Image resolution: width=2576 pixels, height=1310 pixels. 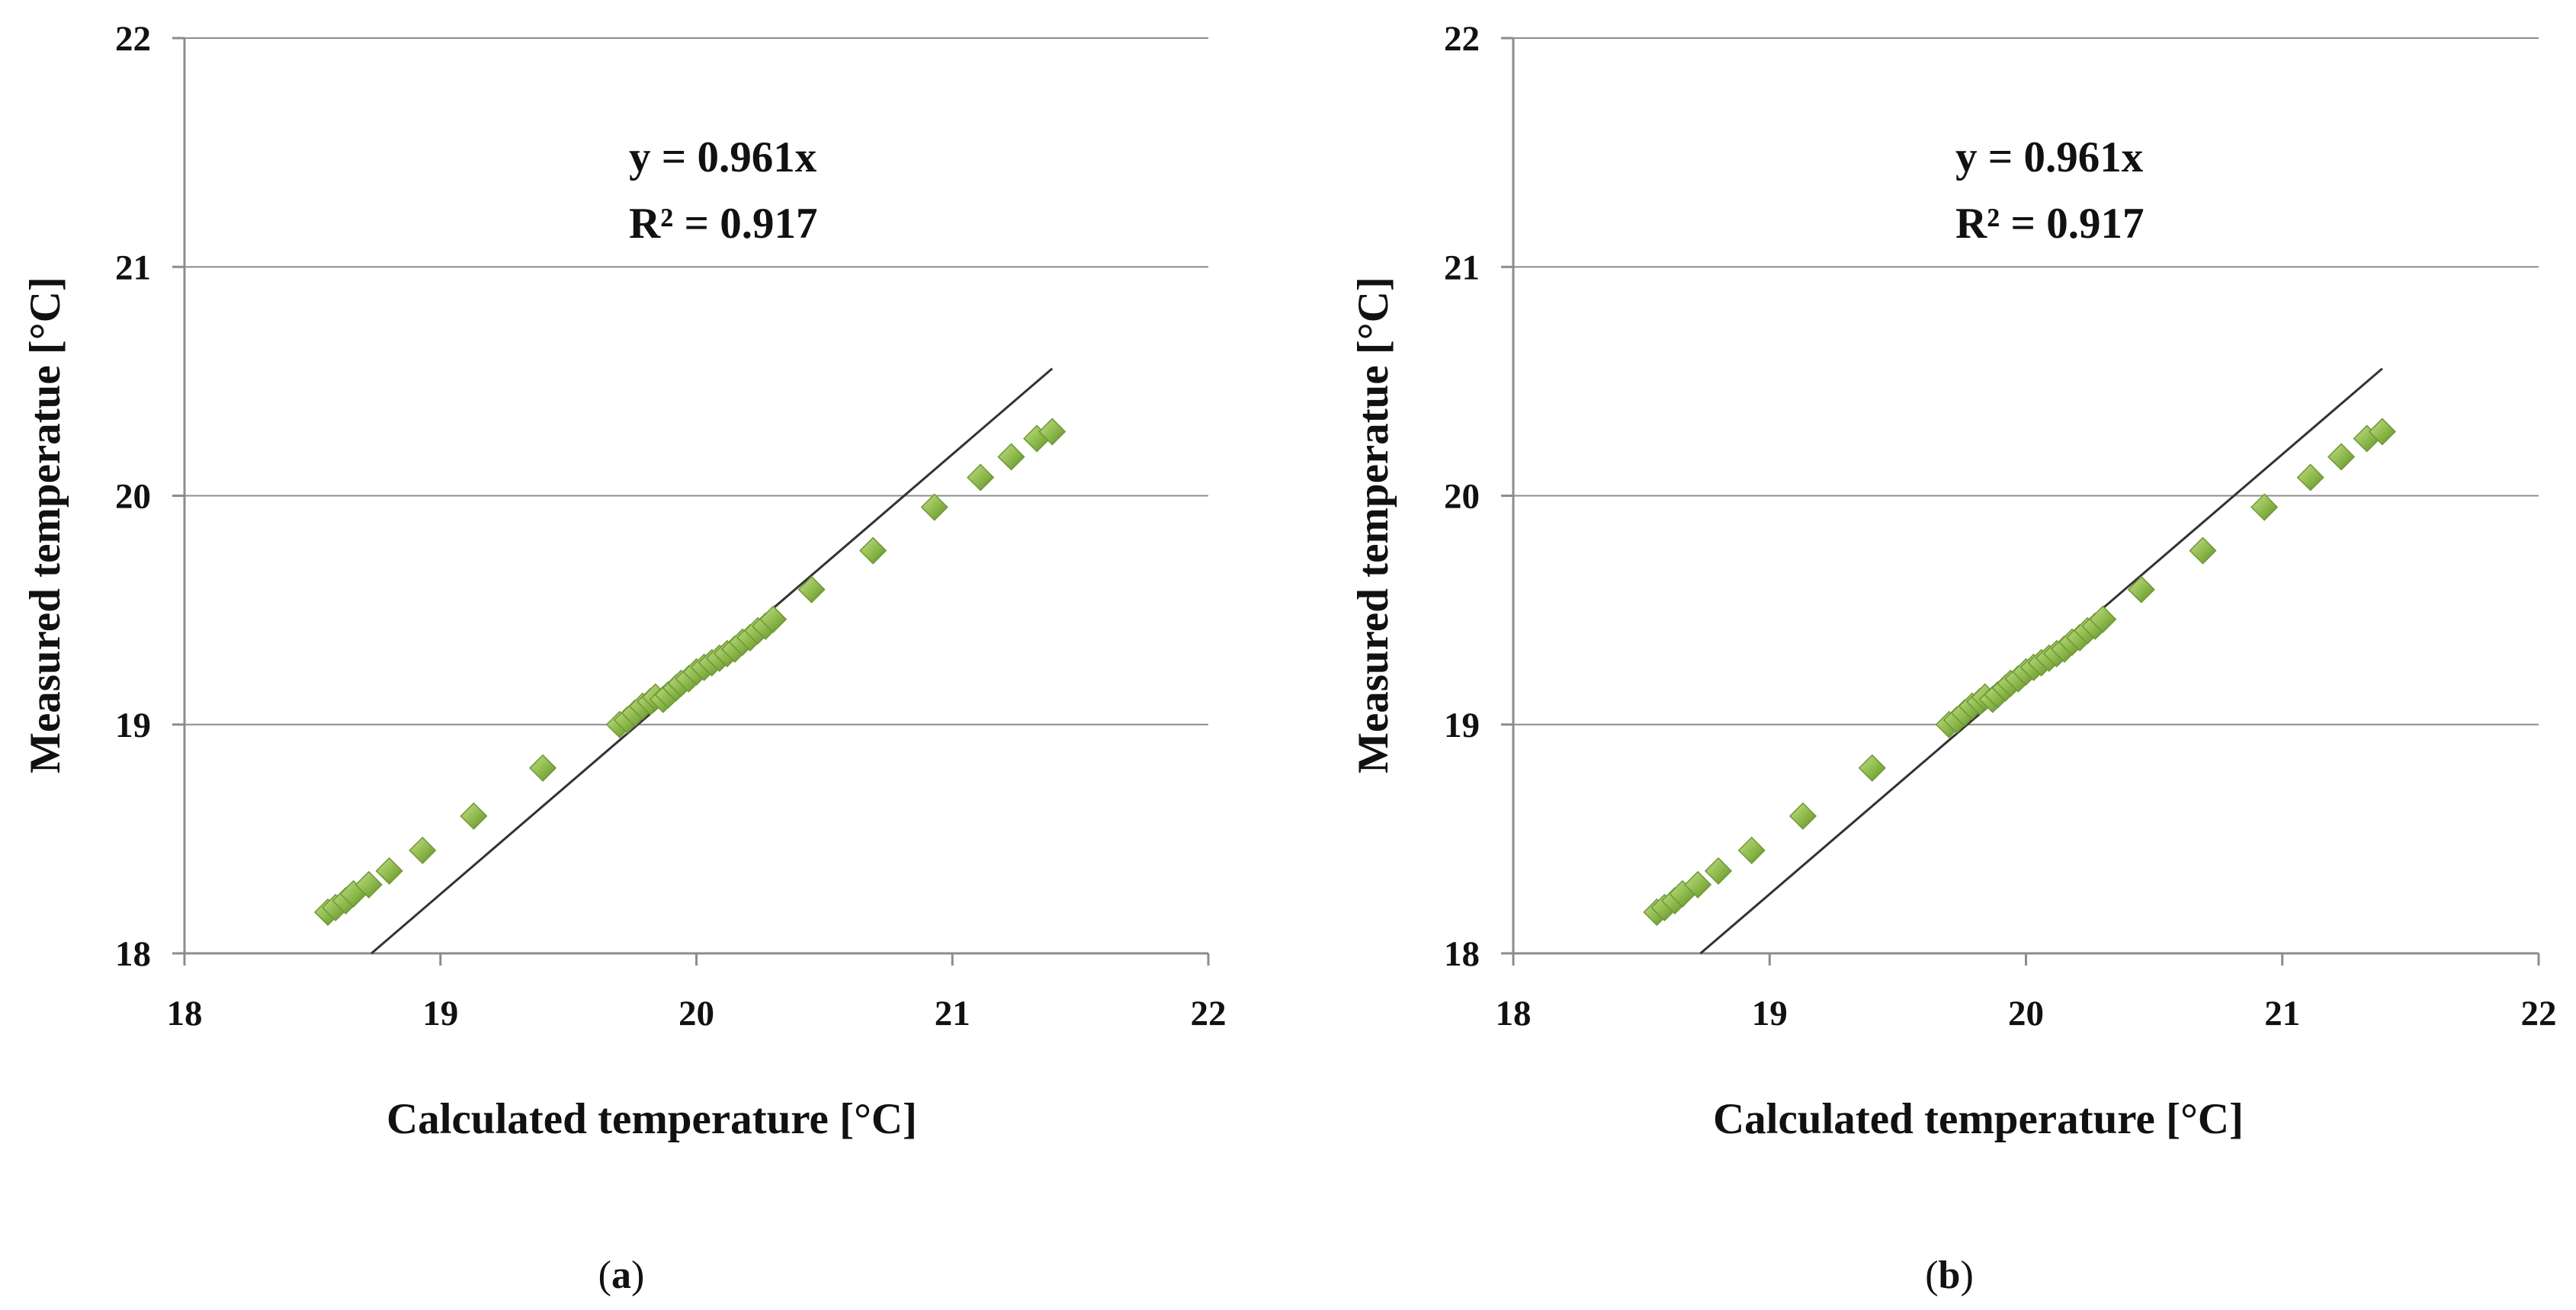 I want to click on panel-caption-a: (a), so click(x=621, y=1275).